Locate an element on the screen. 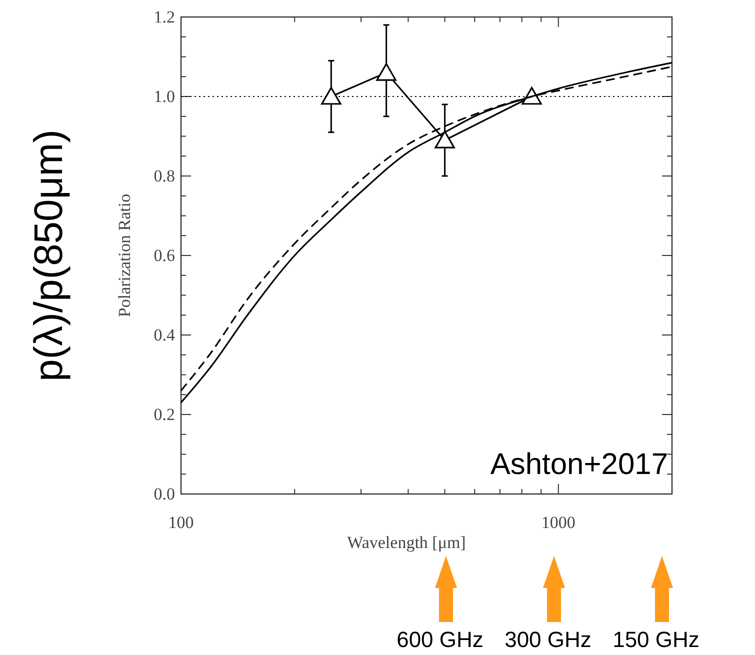 The height and width of the screenshot is (655, 755). y-tick-label: 0.0 is located at coordinates (164, 494).